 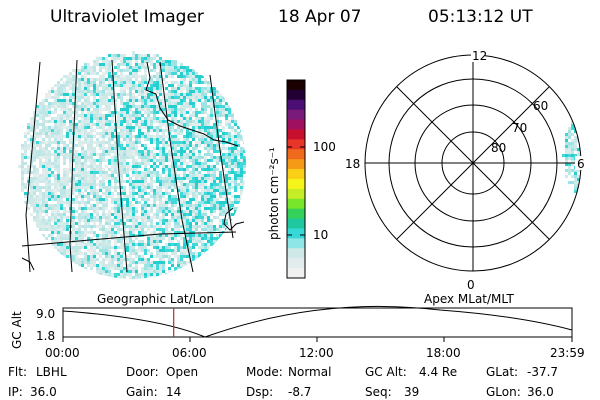 What do you see at coordinates (17, 372) in the screenshot?
I see `info-flt-key: Flt:` at bounding box center [17, 372].